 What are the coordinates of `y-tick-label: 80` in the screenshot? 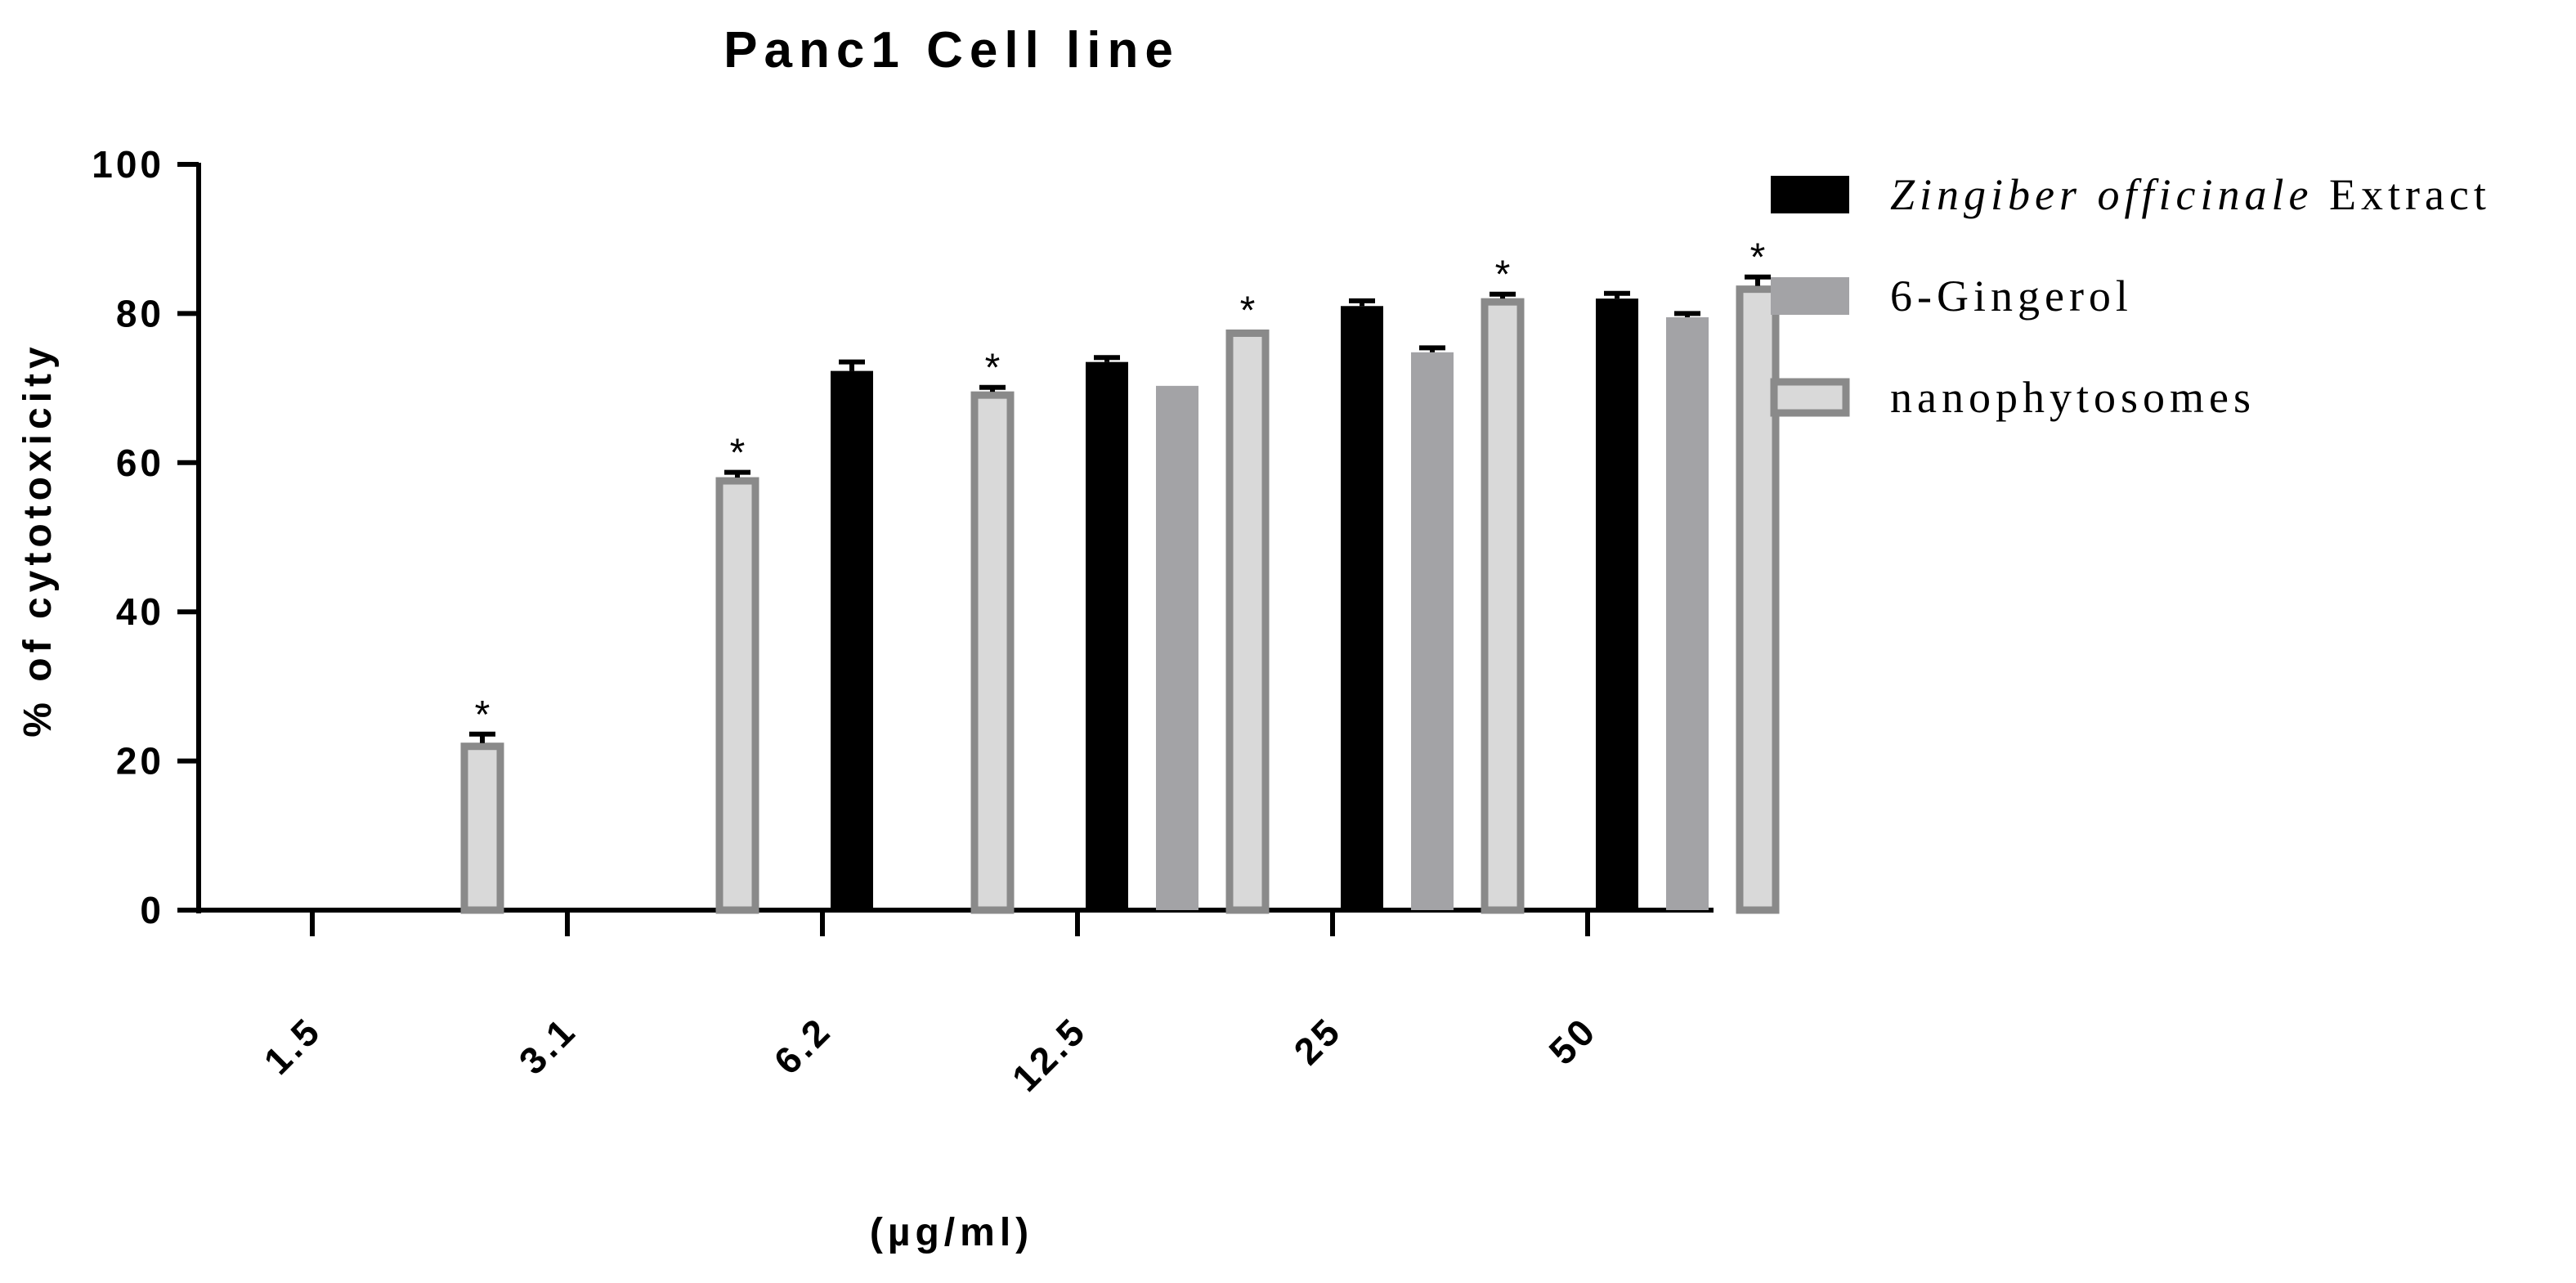 It's located at (140, 313).